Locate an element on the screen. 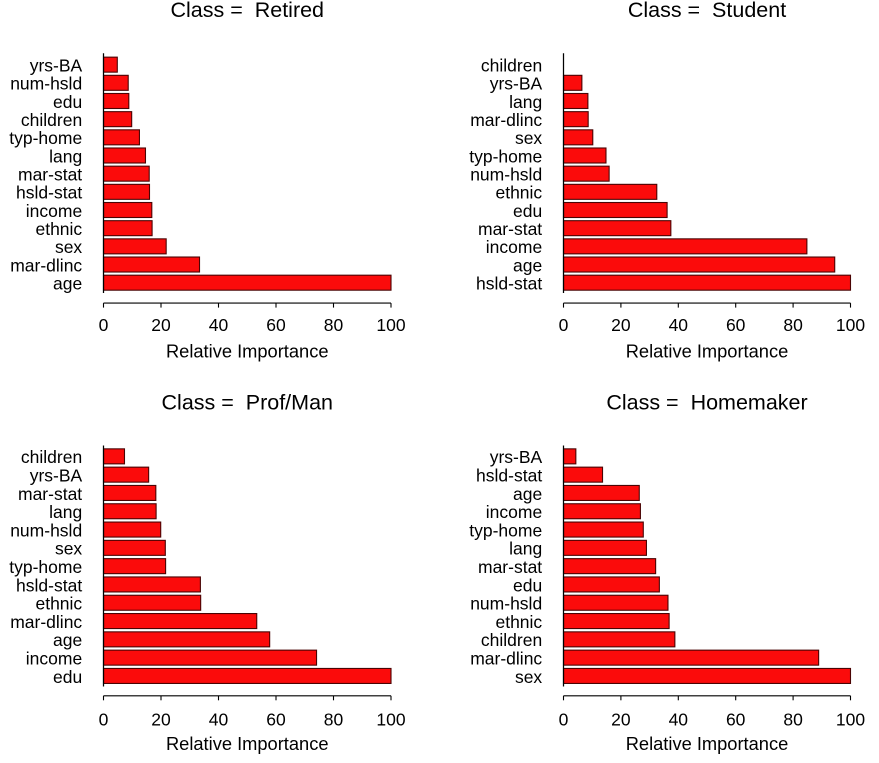  svg-text: Class = Retired is located at coordinates (247, 11).